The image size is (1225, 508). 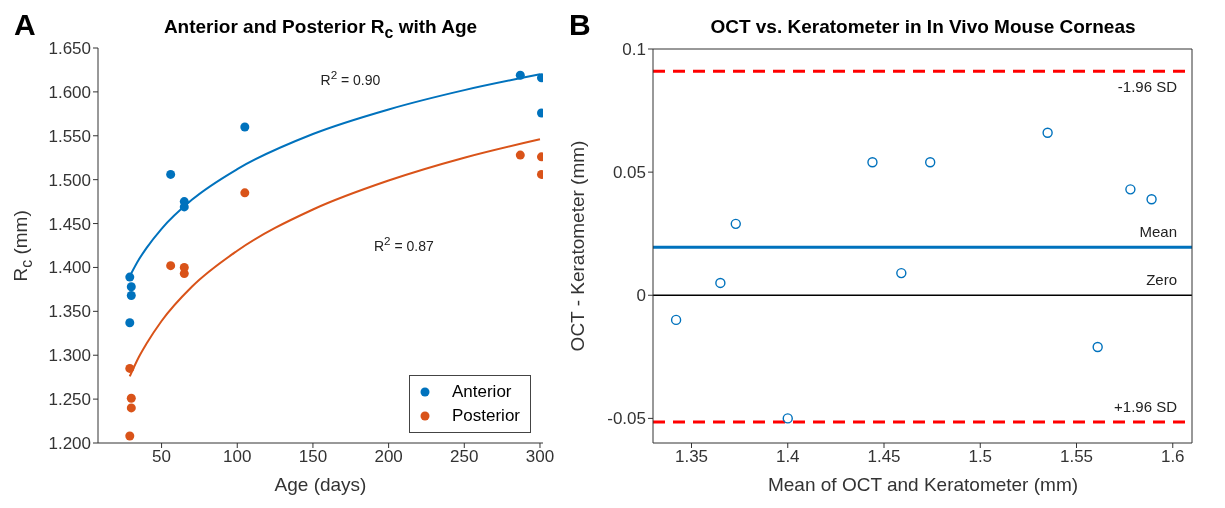 I want to click on legend-label: Posterior, so click(x=485, y=416).